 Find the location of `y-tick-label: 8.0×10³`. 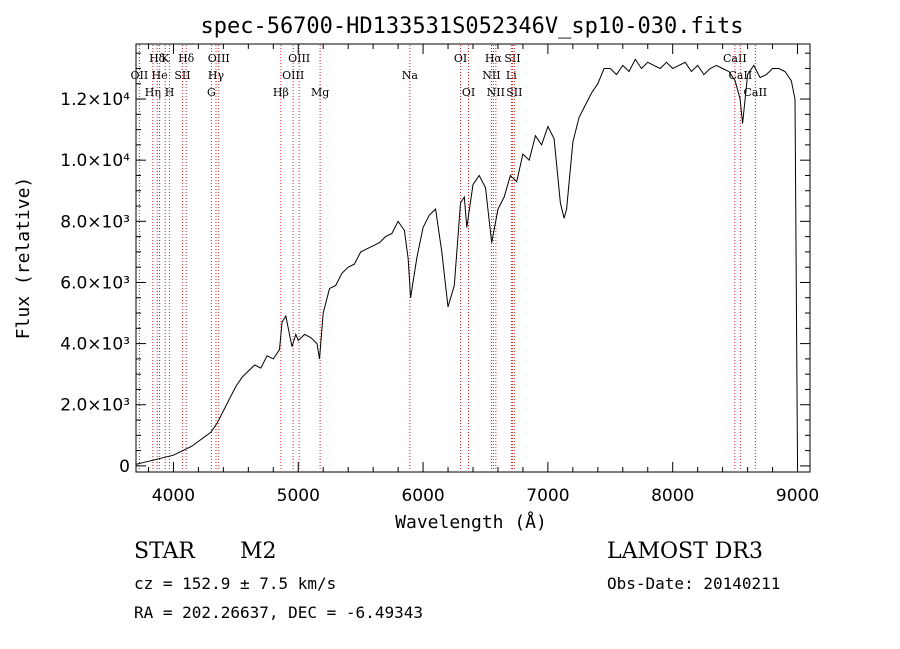

y-tick-label: 8.0×10³ is located at coordinates (95, 222).